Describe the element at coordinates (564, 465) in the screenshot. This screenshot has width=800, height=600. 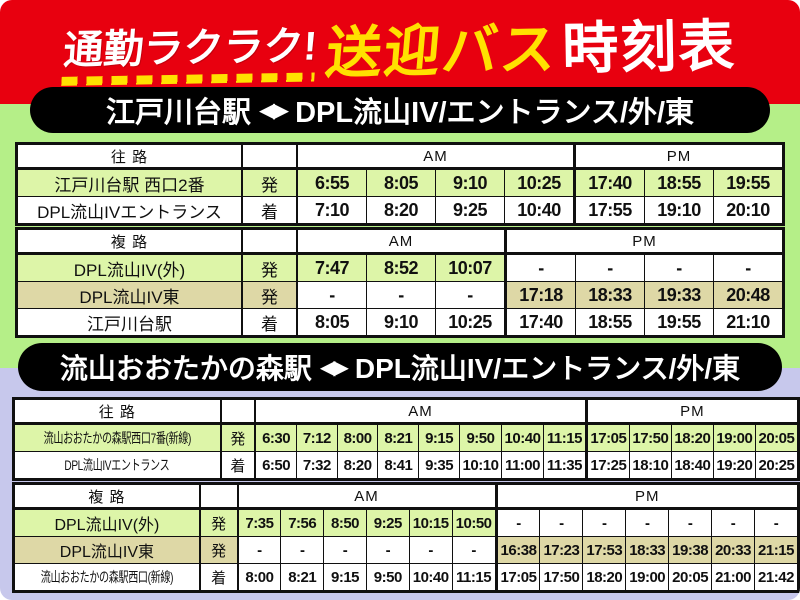
I see `time-cell: 11:35` at that location.